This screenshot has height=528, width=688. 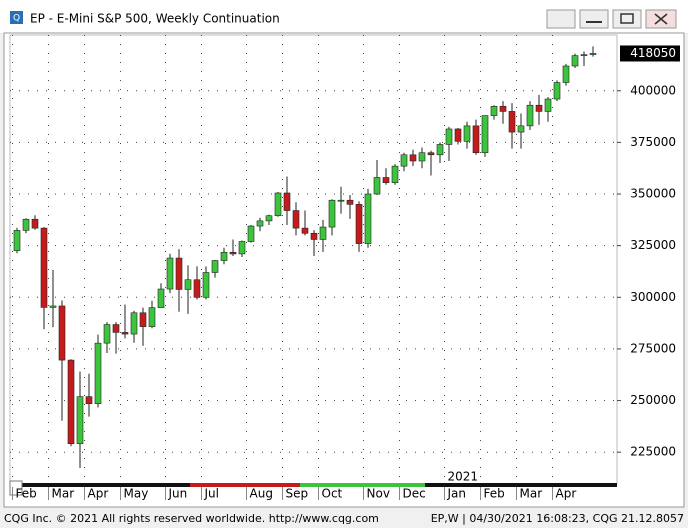 What do you see at coordinates (653, 452) in the screenshot?
I see `y-tick-label: 225000` at bounding box center [653, 452].